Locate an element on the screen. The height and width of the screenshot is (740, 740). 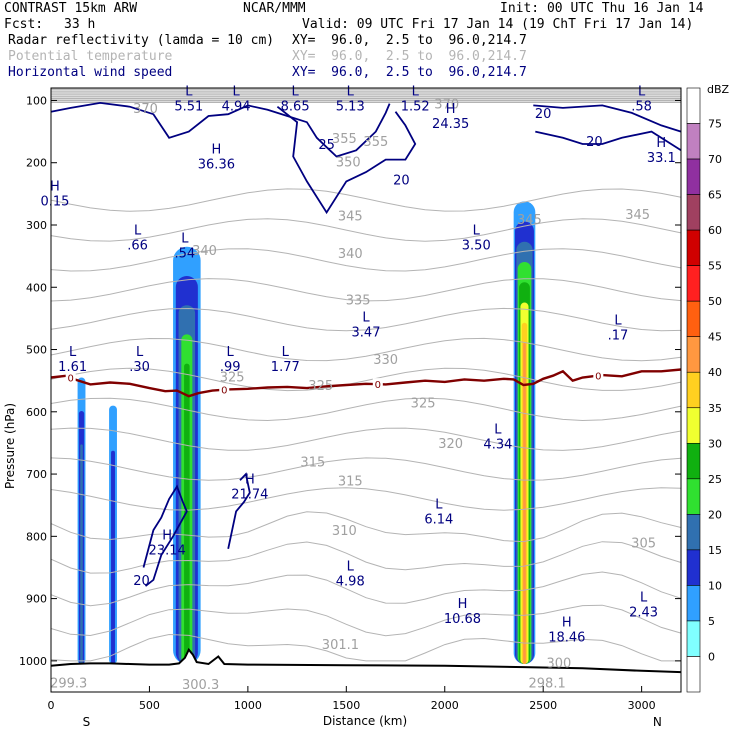
y-tick-label: 900 is located at coordinates (36, 599).